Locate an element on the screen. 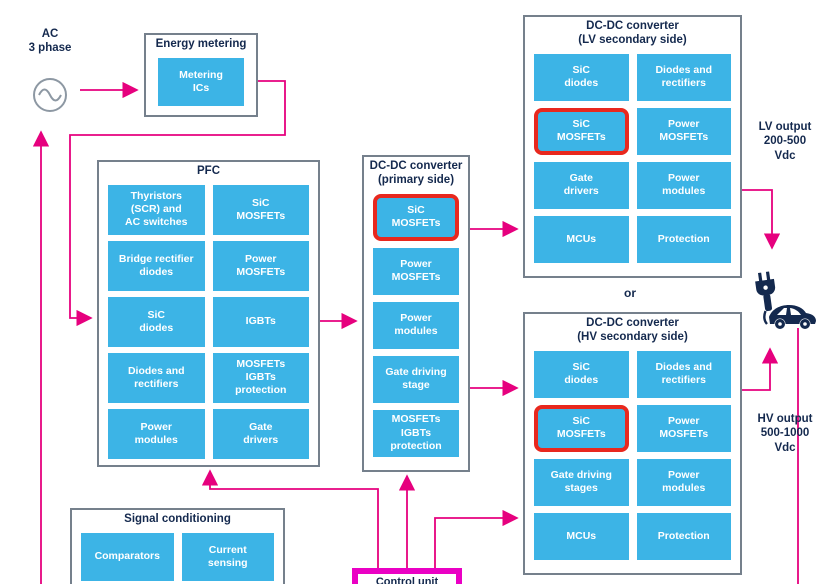  block-title: Control unit is located at coordinates (407, 580).